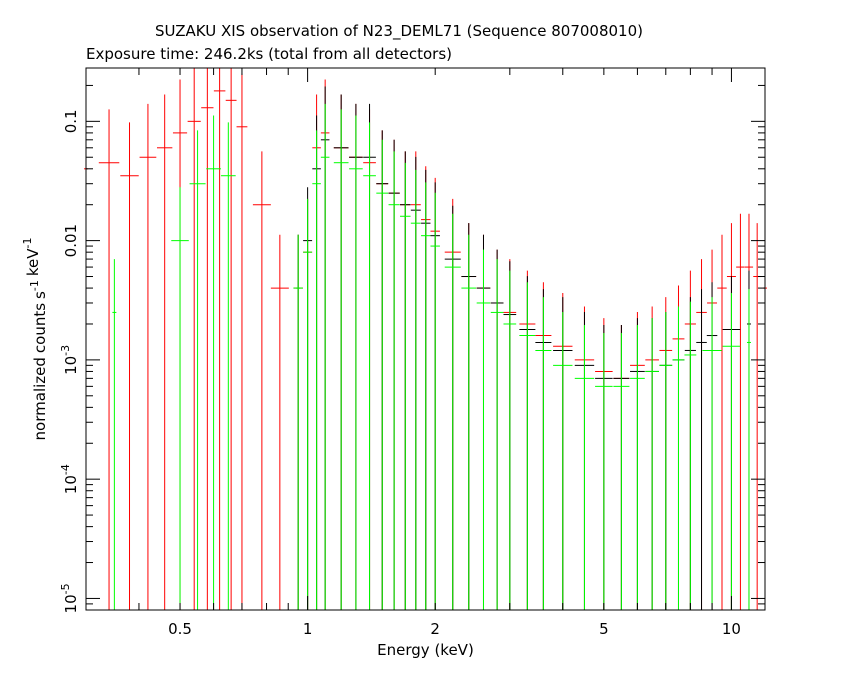 This screenshot has width=850, height=680. What do you see at coordinates (71, 240) in the screenshot?
I see `y-tick-label: 0.01` at bounding box center [71, 240].